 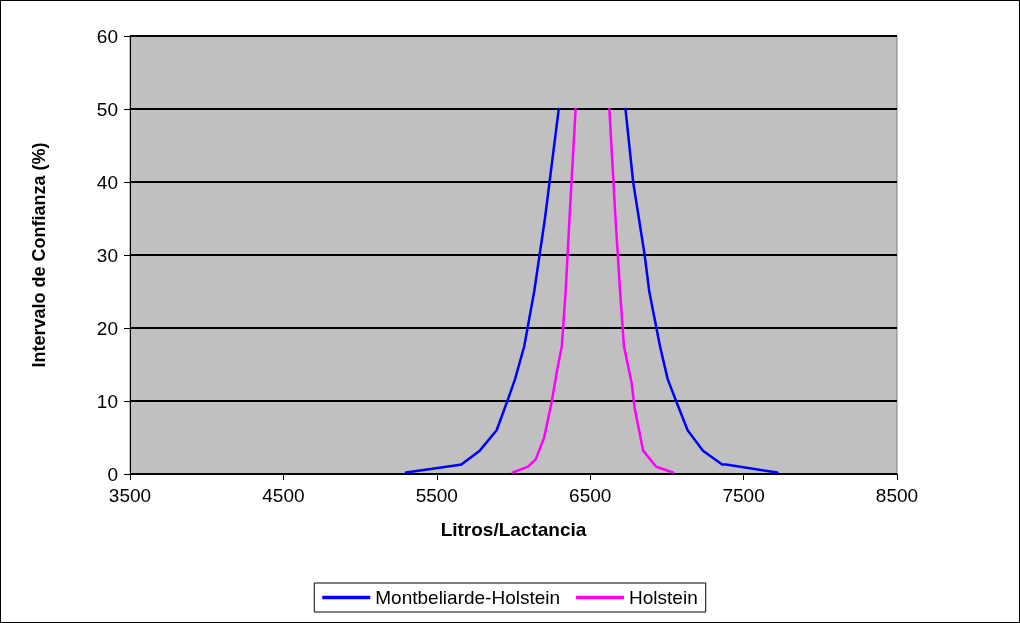 What do you see at coordinates (513, 529) in the screenshot?
I see `x-axis-title: Litros/Lactancia` at bounding box center [513, 529].